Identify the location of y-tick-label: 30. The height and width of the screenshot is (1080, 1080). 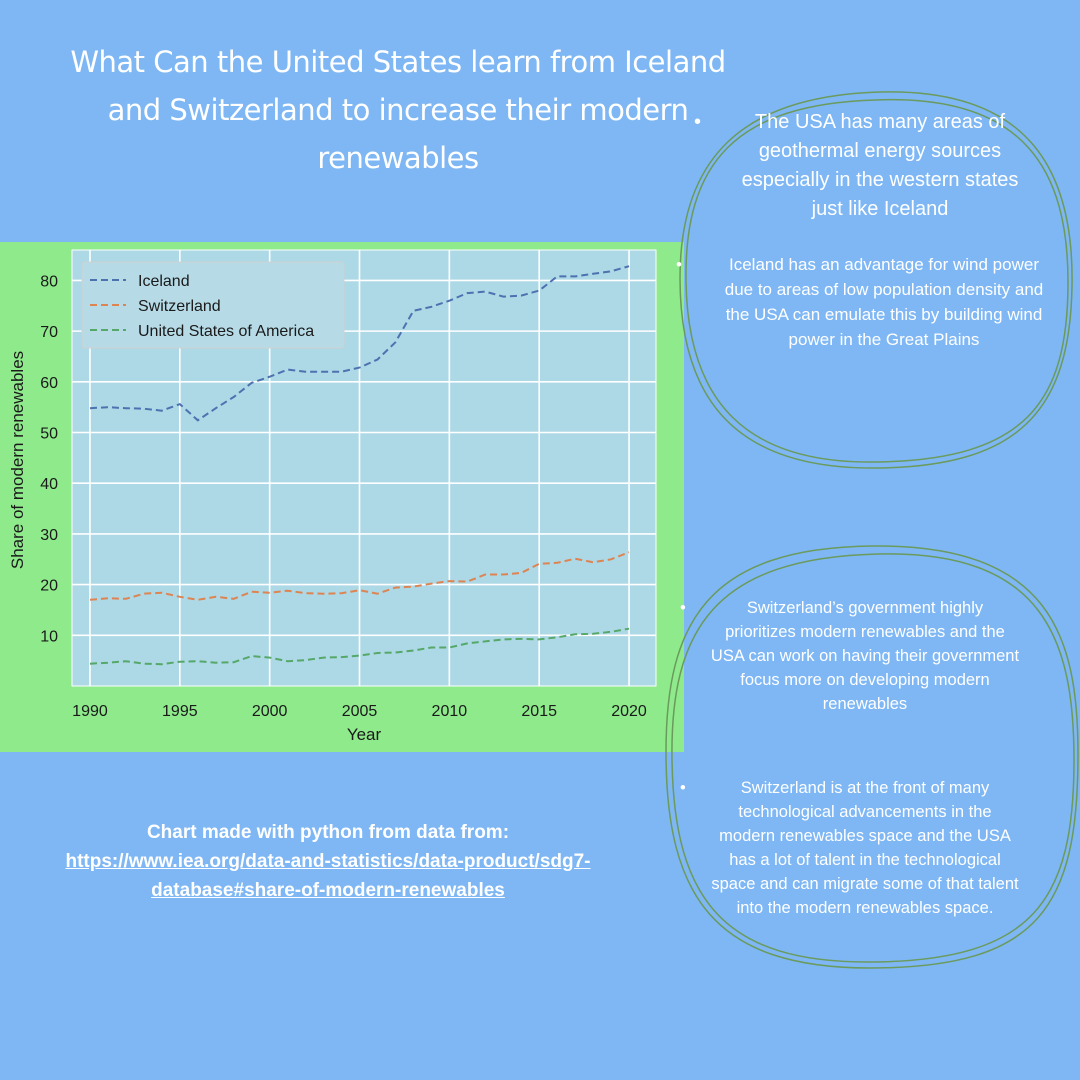
(49, 535).